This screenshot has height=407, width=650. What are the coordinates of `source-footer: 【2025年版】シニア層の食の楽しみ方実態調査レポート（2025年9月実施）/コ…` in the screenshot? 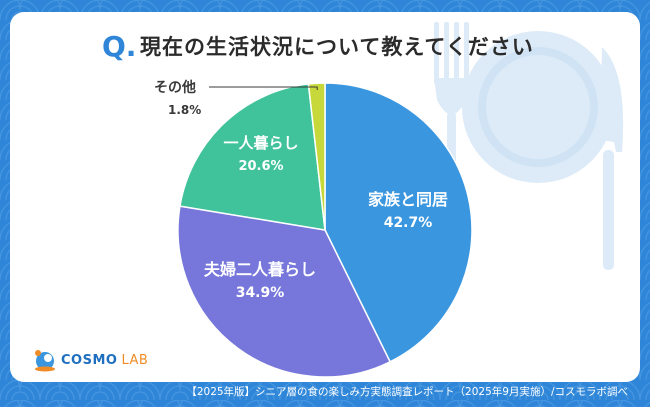 It's located at (407, 392).